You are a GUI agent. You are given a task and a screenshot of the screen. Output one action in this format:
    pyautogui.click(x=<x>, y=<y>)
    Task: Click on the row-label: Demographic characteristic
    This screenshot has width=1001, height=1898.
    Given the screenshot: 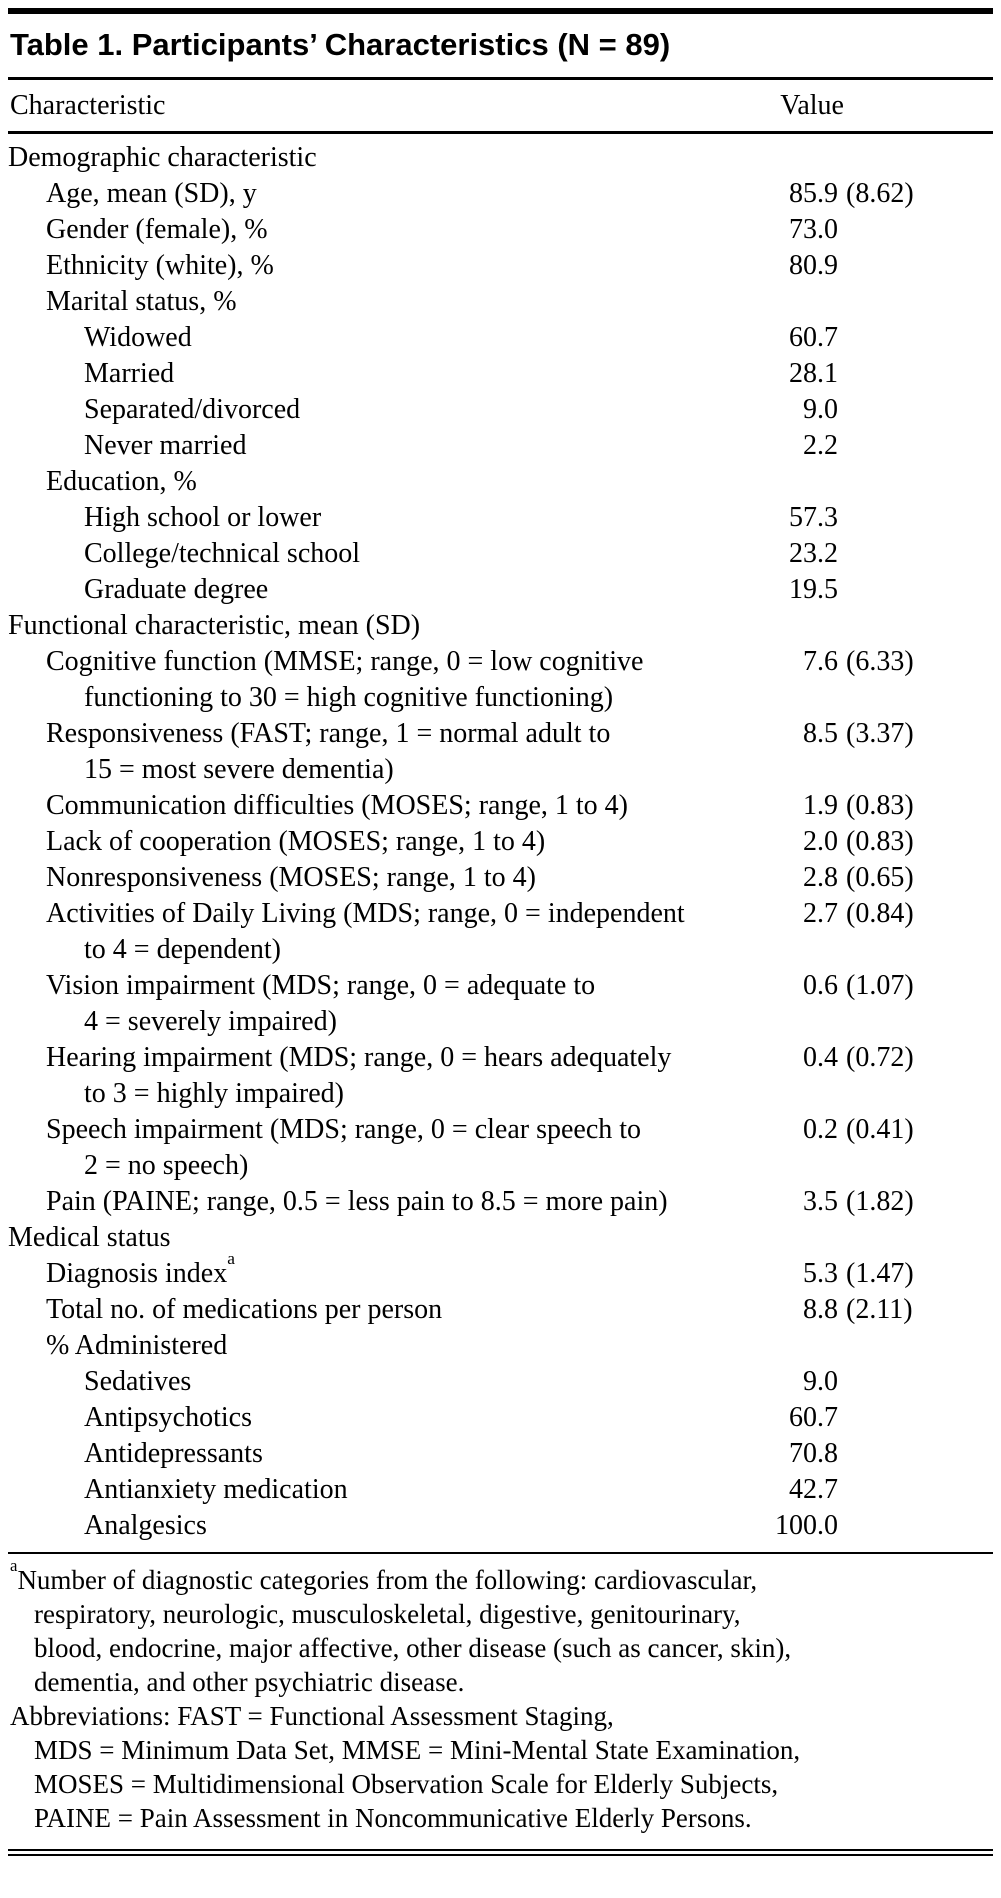 What is the action you would take?
    pyautogui.click(x=162, y=157)
    